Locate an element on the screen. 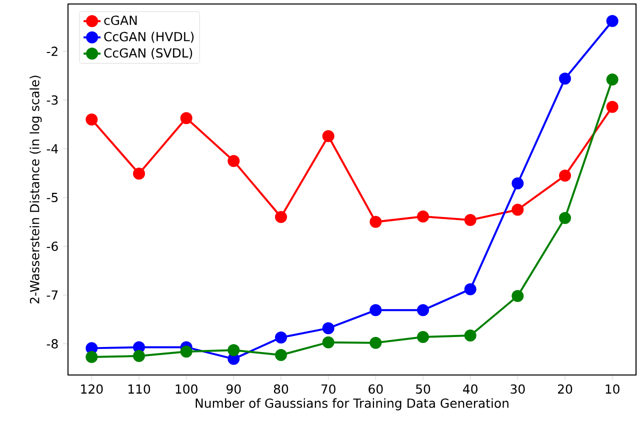 Image resolution: width=637 pixels, height=426 pixels. x-tick-label: 60 is located at coordinates (375, 389).